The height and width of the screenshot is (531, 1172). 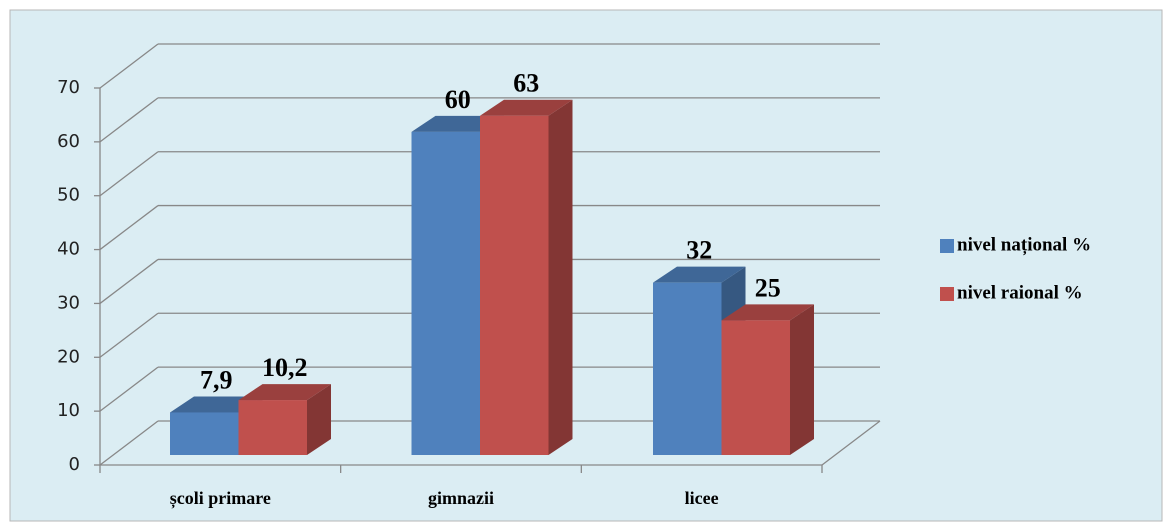 What do you see at coordinates (68, 410) in the screenshot?
I see `y-tick-label: 10` at bounding box center [68, 410].